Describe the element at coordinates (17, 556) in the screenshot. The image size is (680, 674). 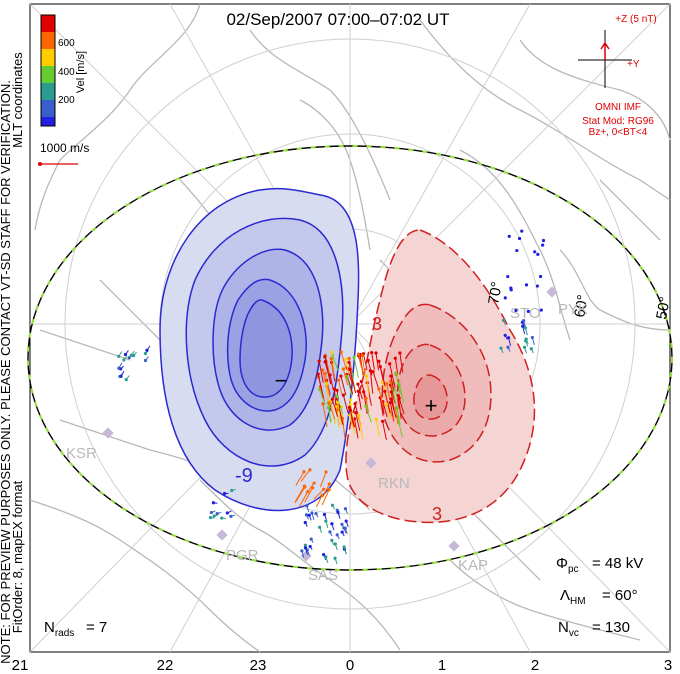
I see `fit-order-label: FitOrder: 8, mapEX format` at that location.